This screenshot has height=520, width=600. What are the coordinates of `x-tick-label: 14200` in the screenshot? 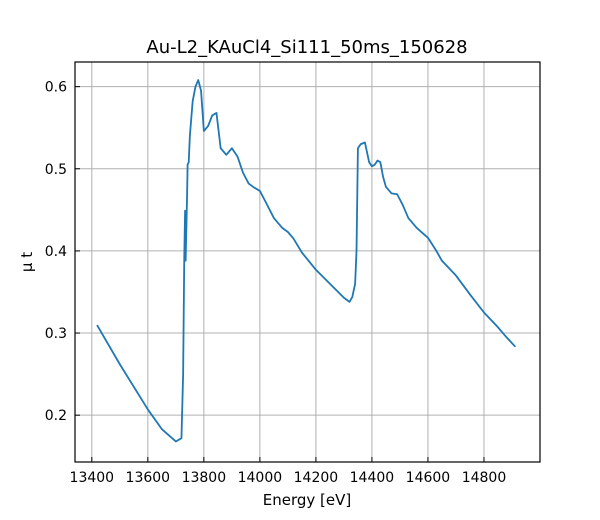 It's located at (316, 478).